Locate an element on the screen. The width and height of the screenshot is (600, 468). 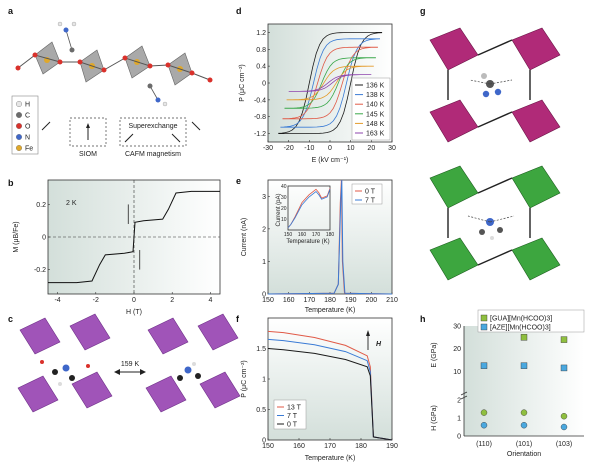
panel-e-inset-ytick-label-0: 10 is located at coordinates (284, 220).